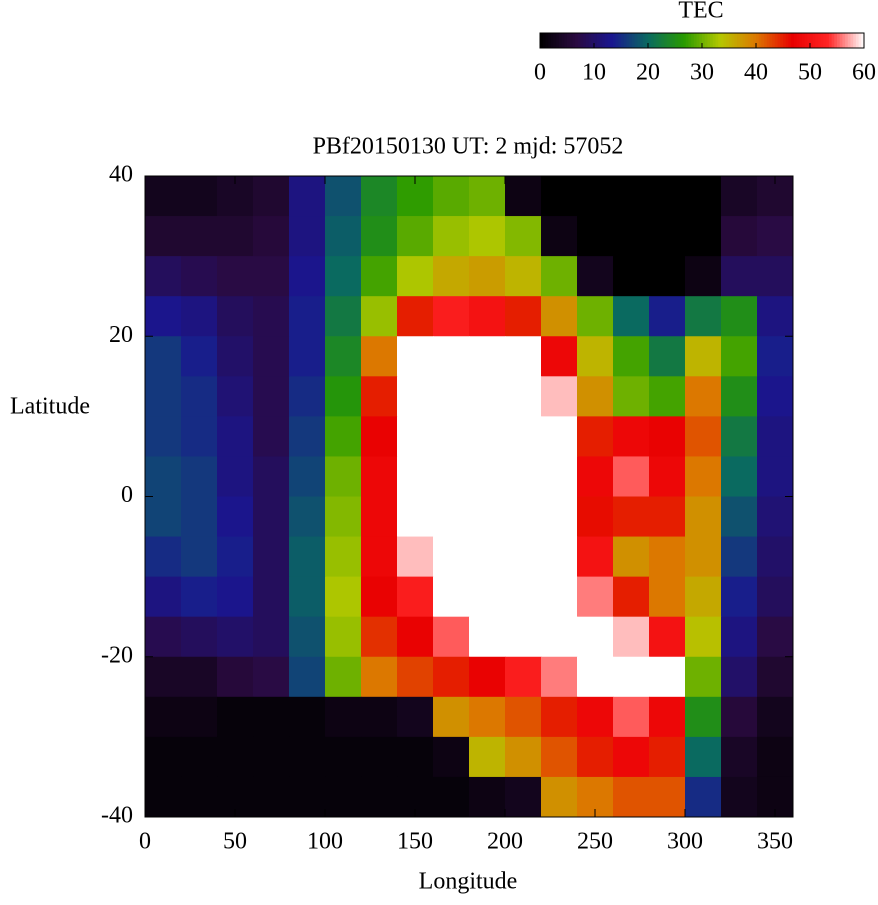 This screenshot has width=878, height=905. Describe the element at coordinates (121, 175) in the screenshot. I see `y-tick-label: 40` at that location.